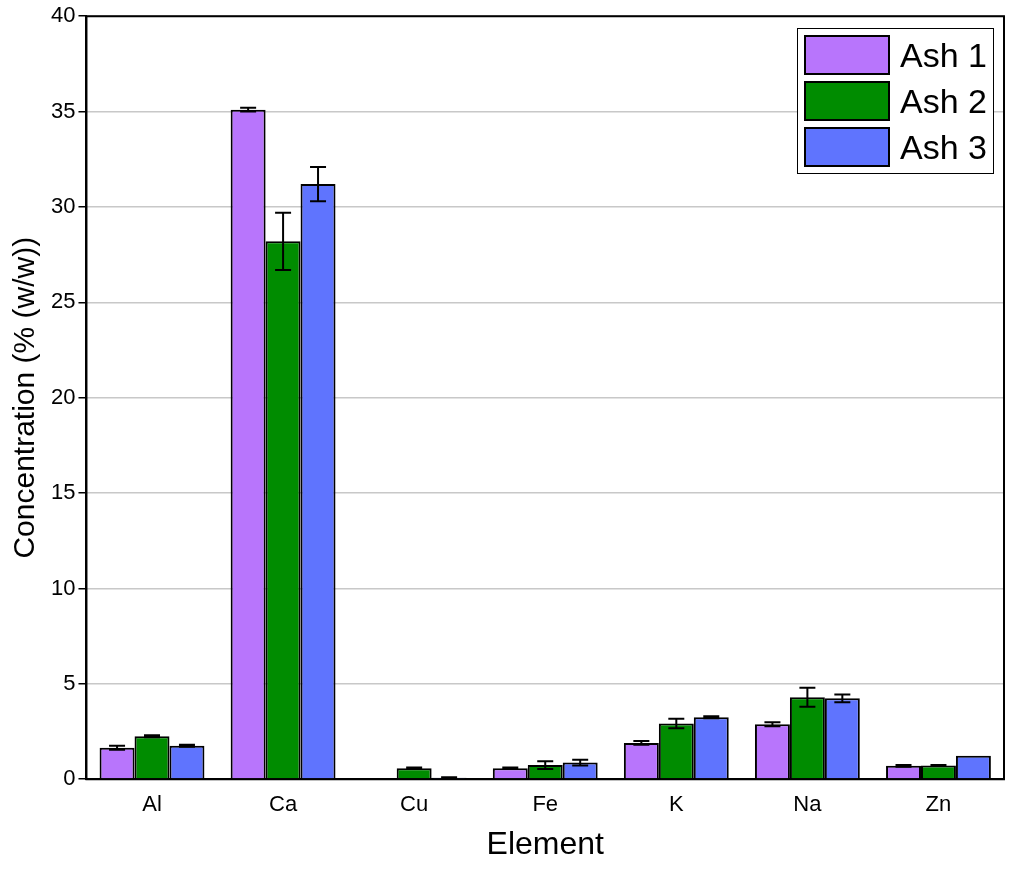  I want to click on x-tick-label: Fe, so click(545, 804).